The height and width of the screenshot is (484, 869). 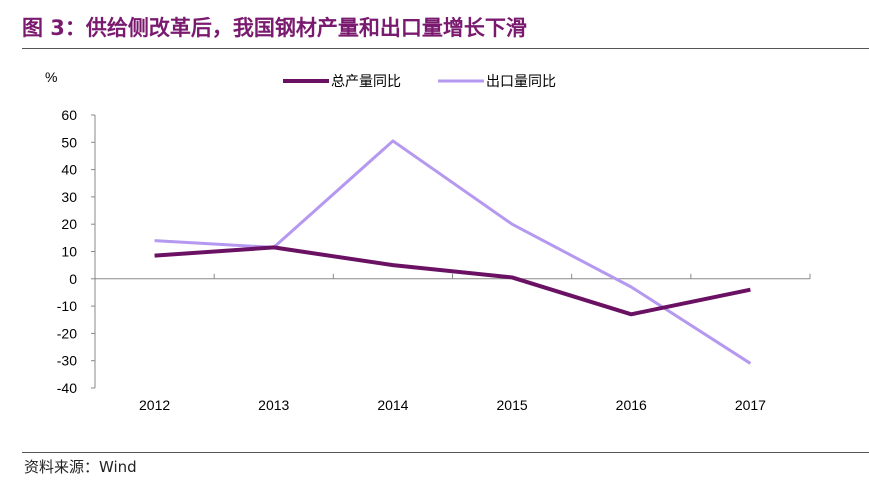 I want to click on y-tick-label: -40, so click(x=67, y=388).